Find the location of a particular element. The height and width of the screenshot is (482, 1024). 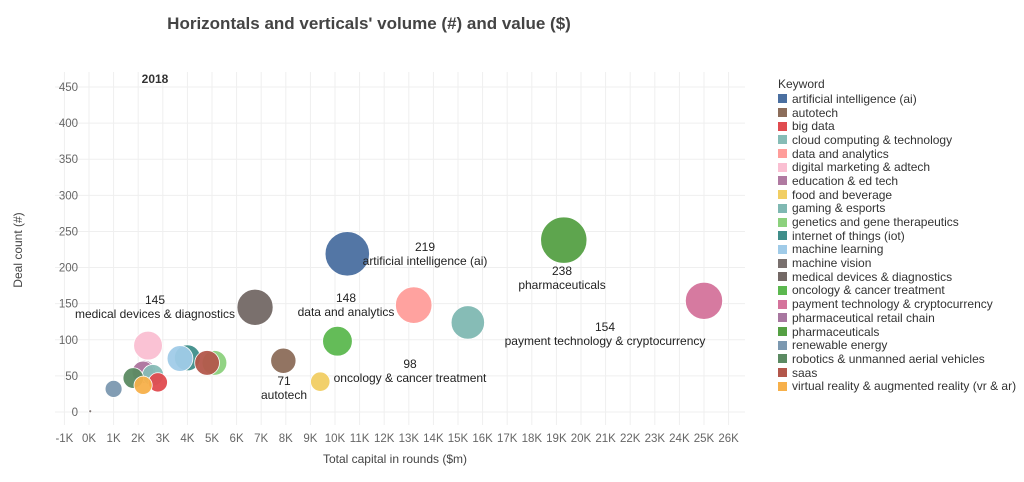

x-tick-label: 8K is located at coordinates (286, 439).